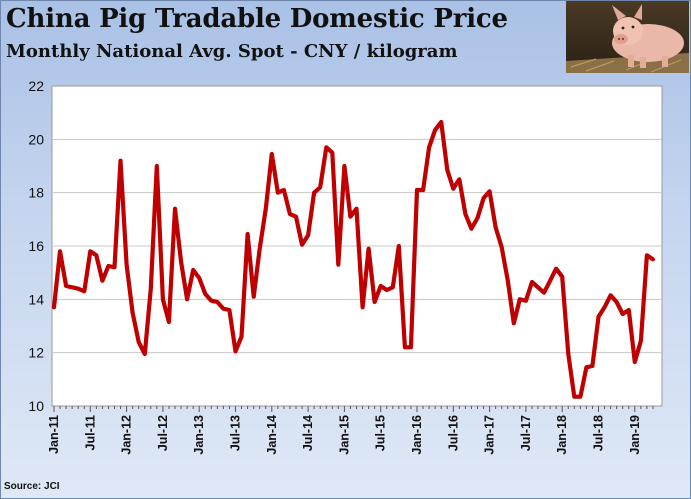 The image size is (691, 499). What do you see at coordinates (627, 37) in the screenshot?
I see `pig-photo-icon` at bounding box center [627, 37].